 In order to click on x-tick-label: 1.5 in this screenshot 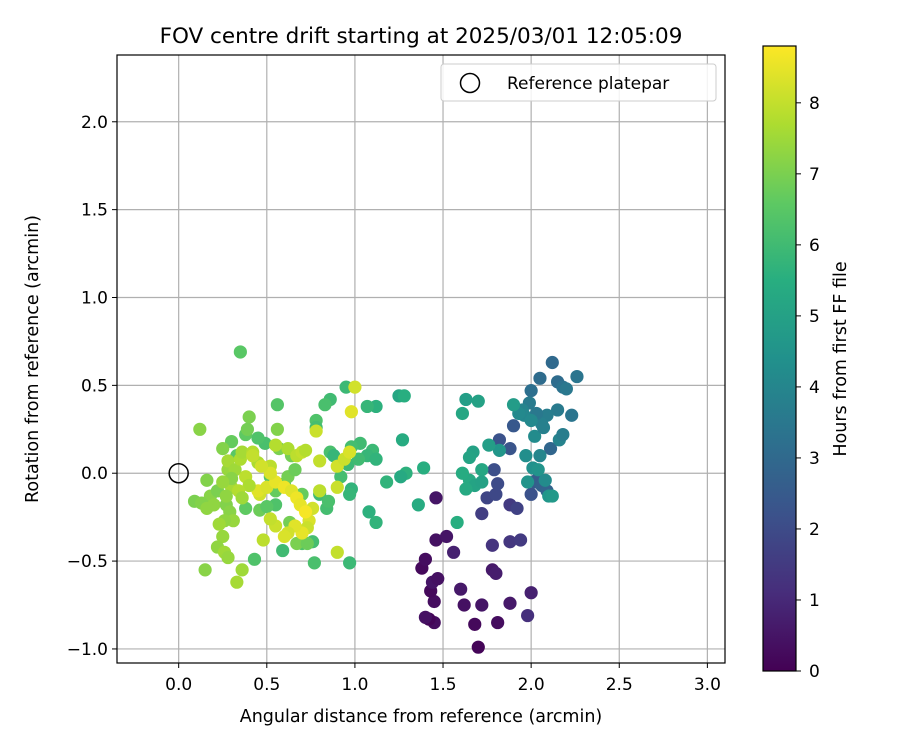, I will do `click(443, 685)`.